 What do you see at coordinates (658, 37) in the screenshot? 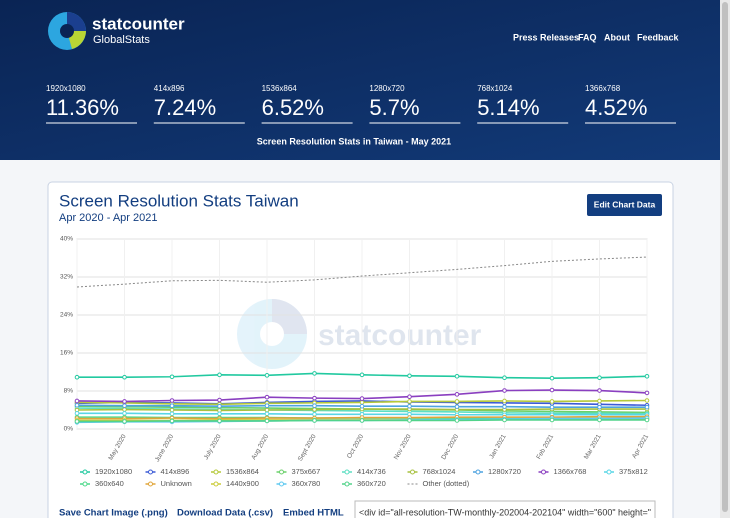
I see `nav-link: Feedback` at bounding box center [658, 37].